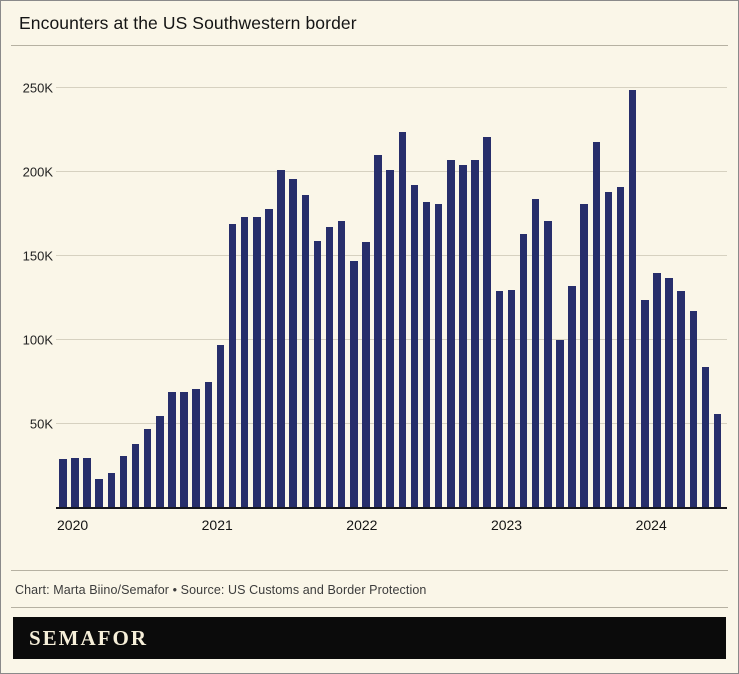 The height and width of the screenshot is (674, 739). Describe the element at coordinates (37, 172) in the screenshot. I see `y-tick-label: 200K` at that location.